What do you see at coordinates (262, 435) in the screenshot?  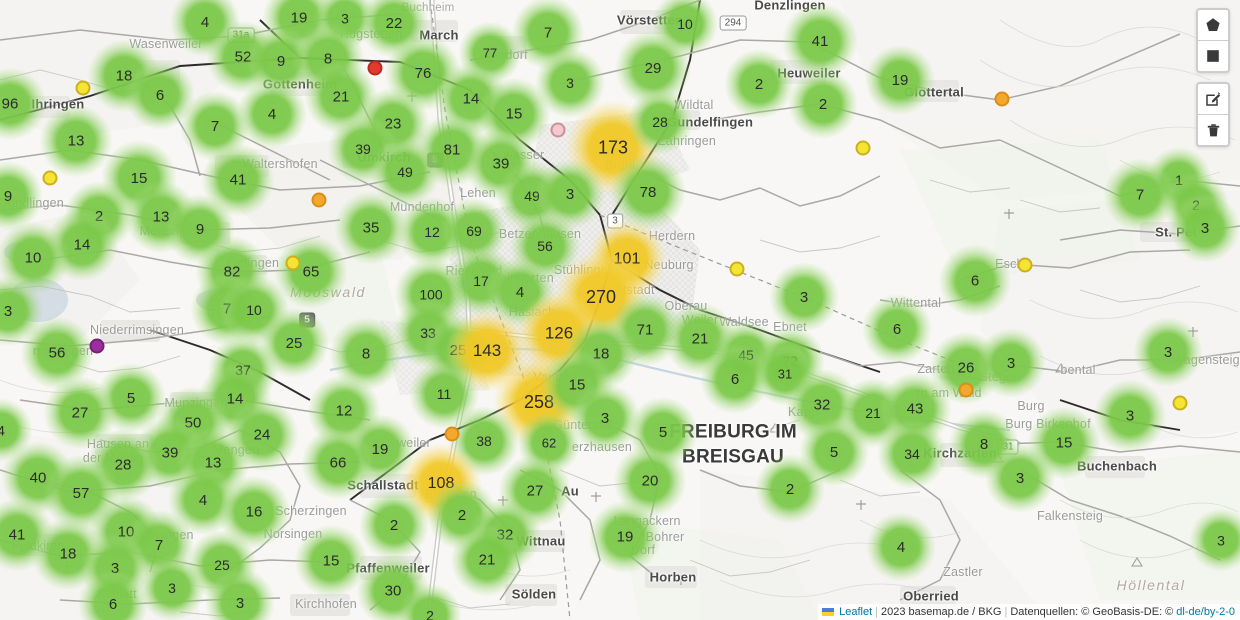 I see `cluster-count: 24` at bounding box center [262, 435].